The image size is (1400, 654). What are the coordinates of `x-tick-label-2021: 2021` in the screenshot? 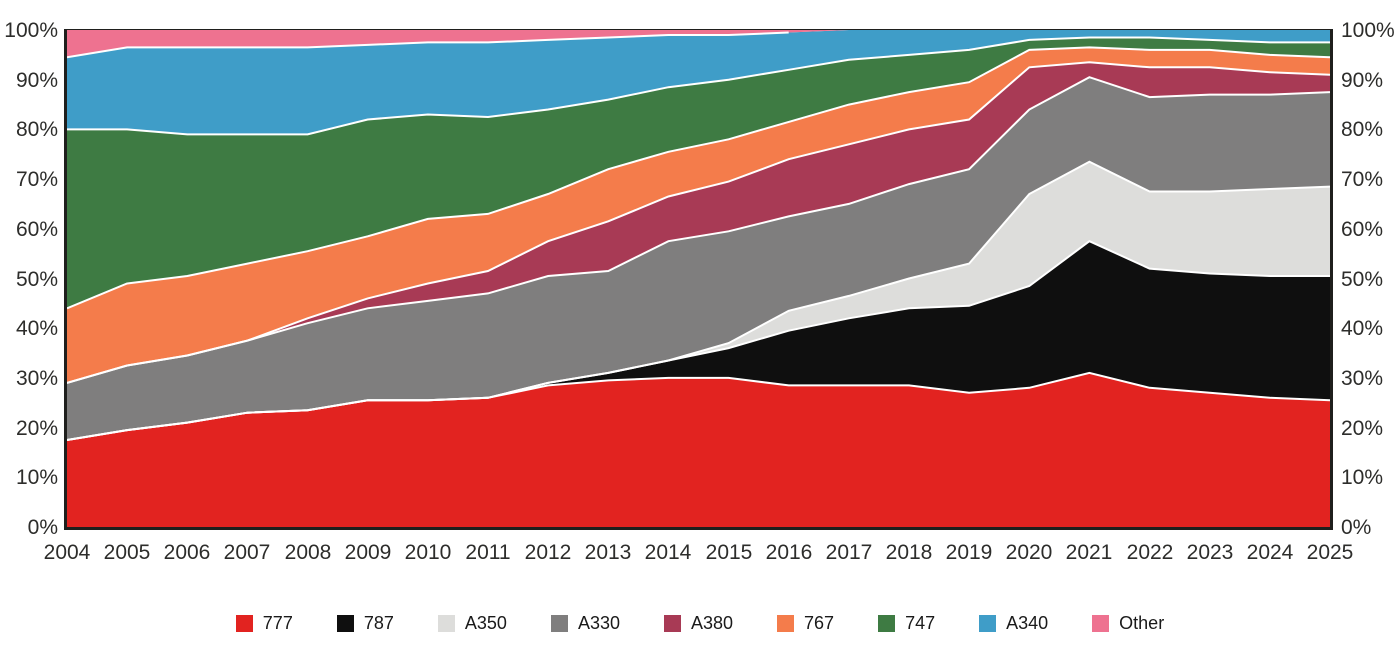 It's located at (1089, 552).